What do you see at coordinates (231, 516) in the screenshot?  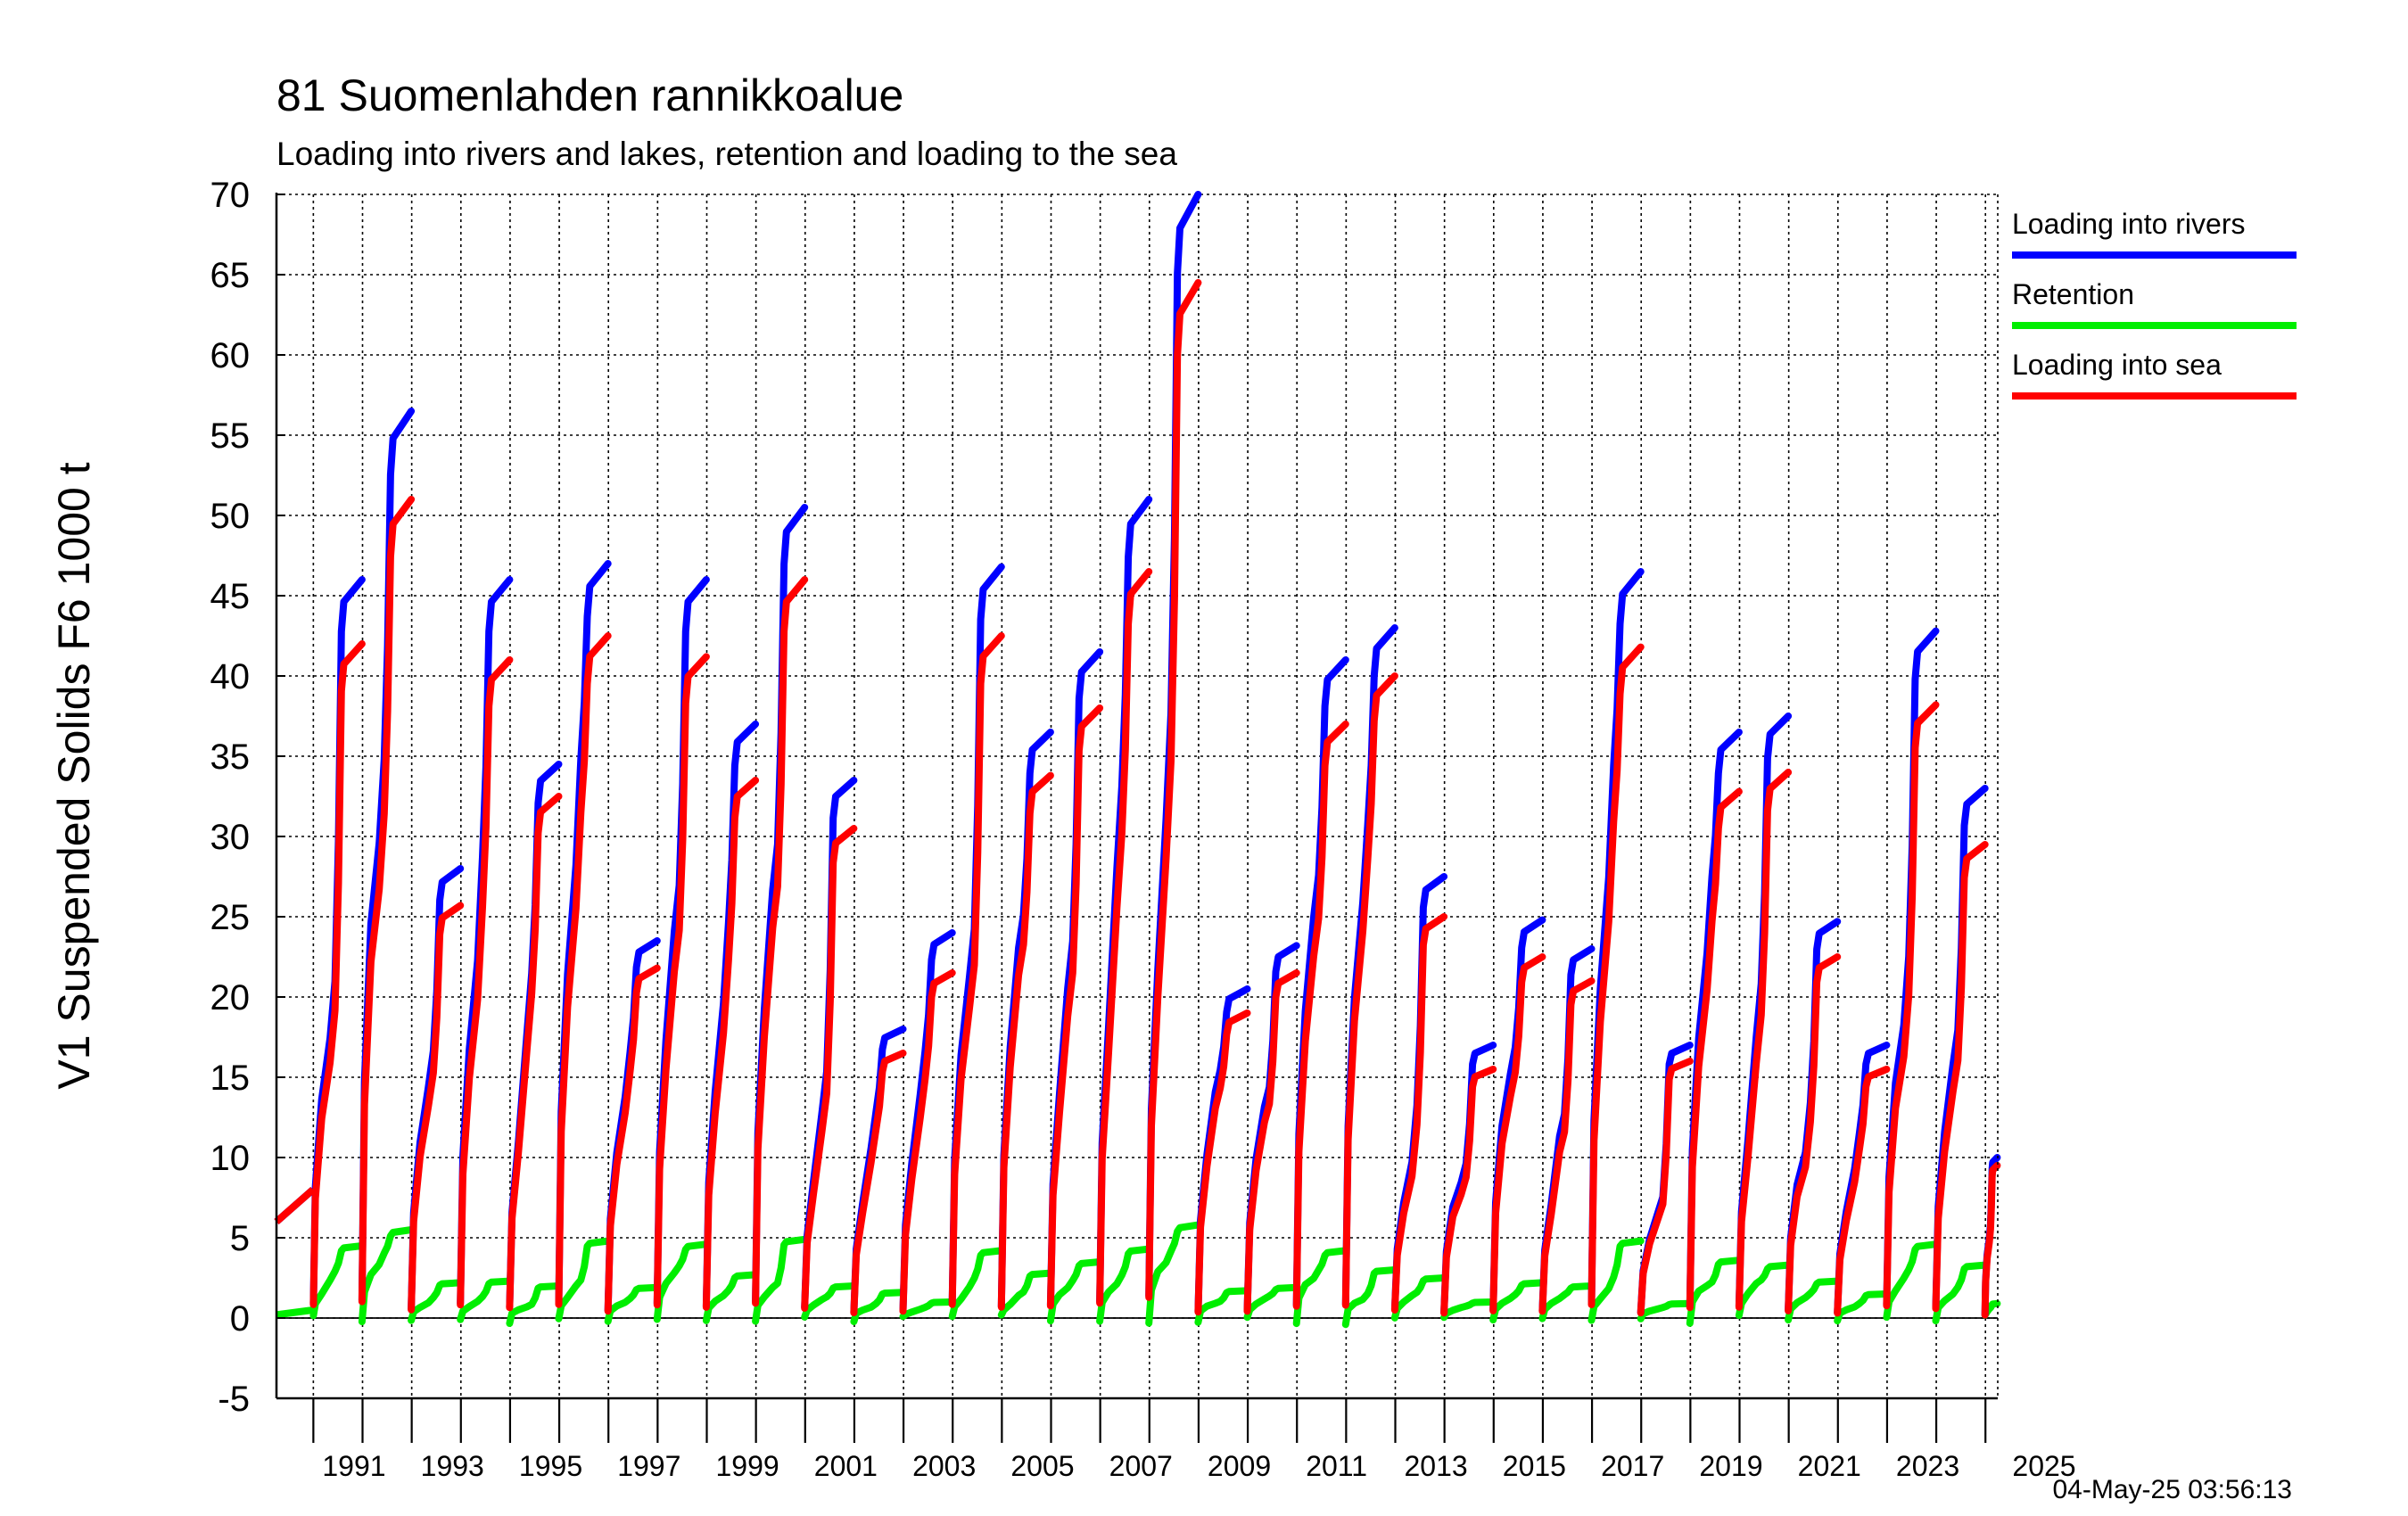 I see `y-tick-label: 50` at bounding box center [231, 516].